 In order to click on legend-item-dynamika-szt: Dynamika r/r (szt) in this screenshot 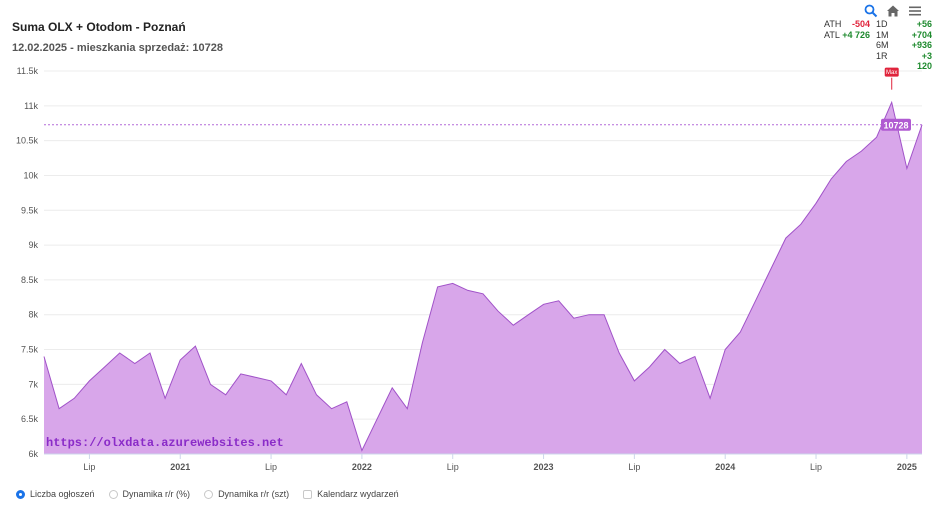, I will do `click(246, 494)`.